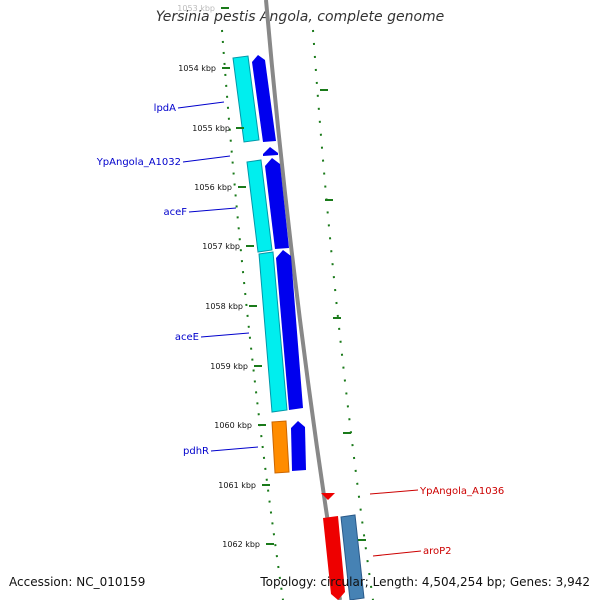  Describe the element at coordinates (334, 558) in the screenshot. I see `cds-aroP2-arrow` at that location.